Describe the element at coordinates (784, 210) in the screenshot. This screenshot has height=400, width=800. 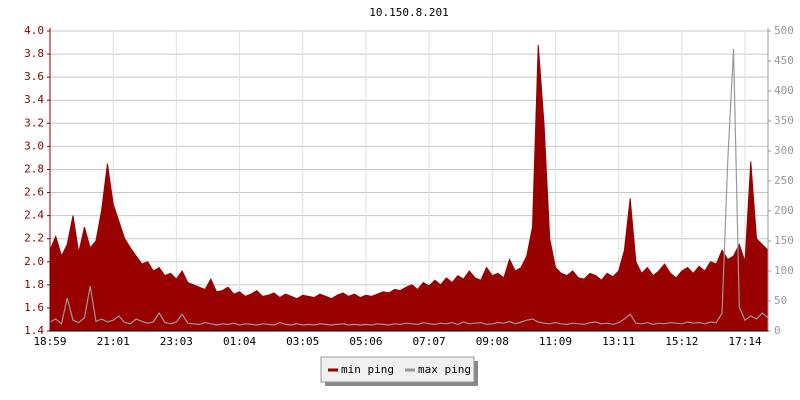
I see `y2-tick-label: 200` at that location.